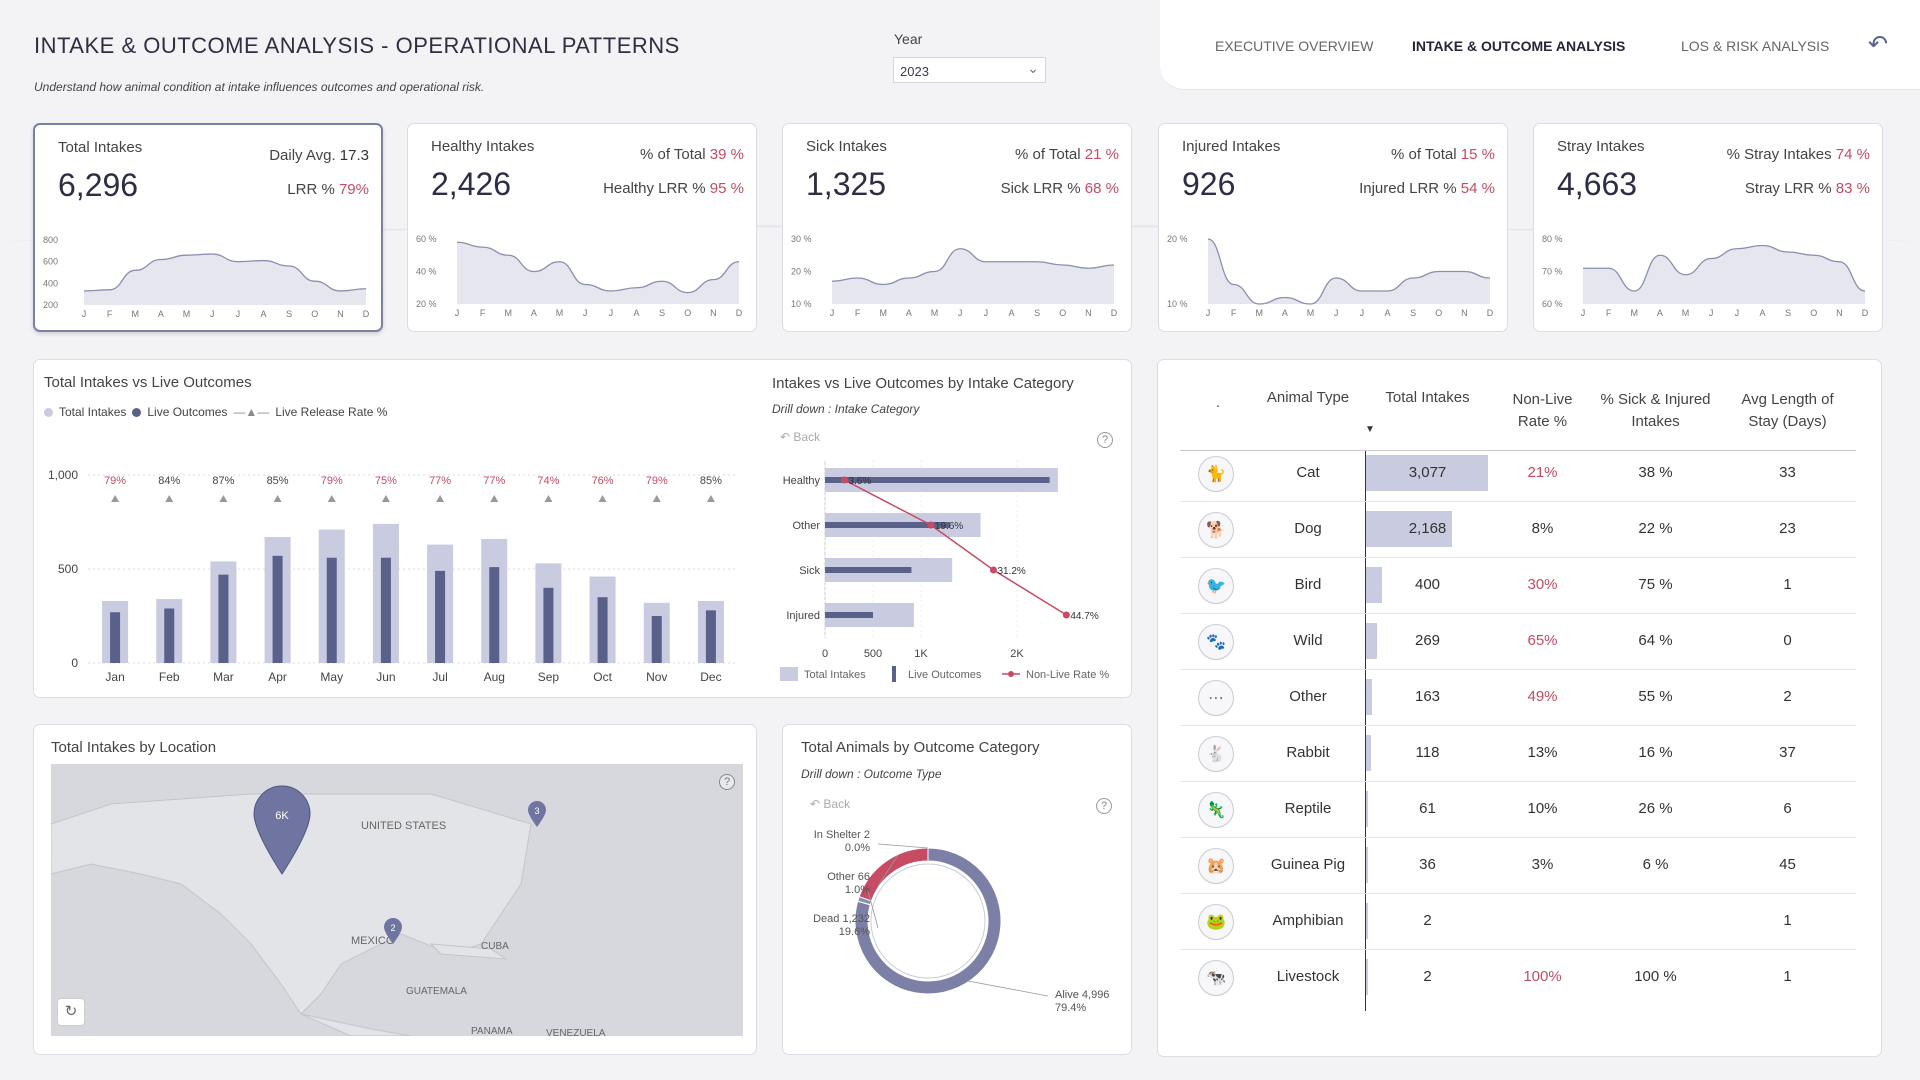 The image size is (1920, 1080). Describe the element at coordinates (1542, 640) in the screenshot. I see `cell-nonlive-rate: 65%` at that location.